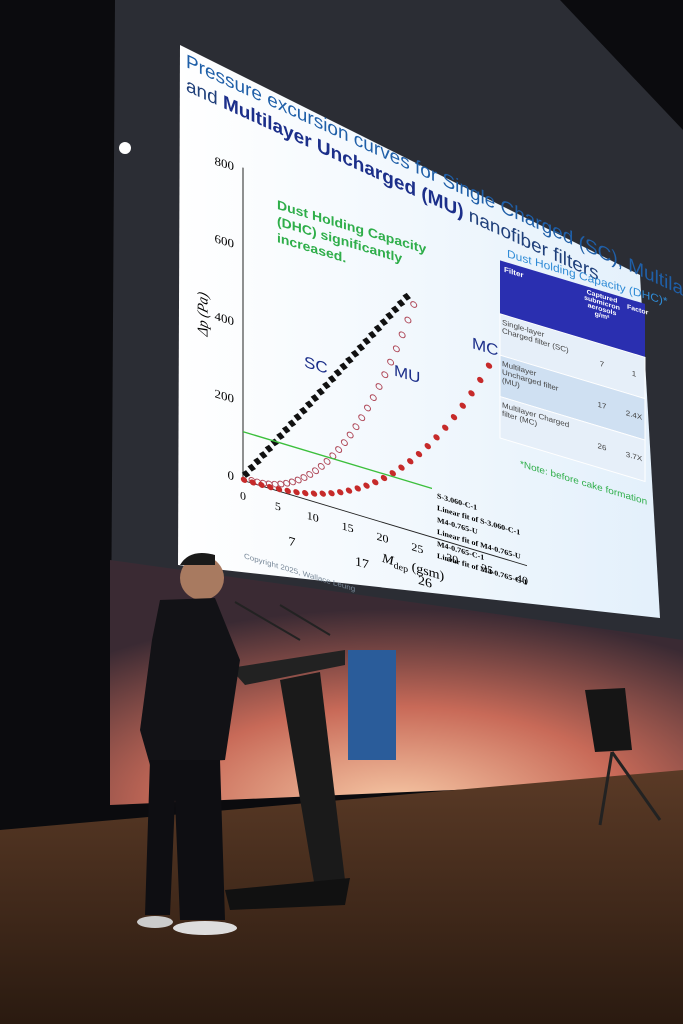 The height and width of the screenshot is (1024, 683). What do you see at coordinates (572, 309) in the screenshot?
I see `table-header` at bounding box center [572, 309].